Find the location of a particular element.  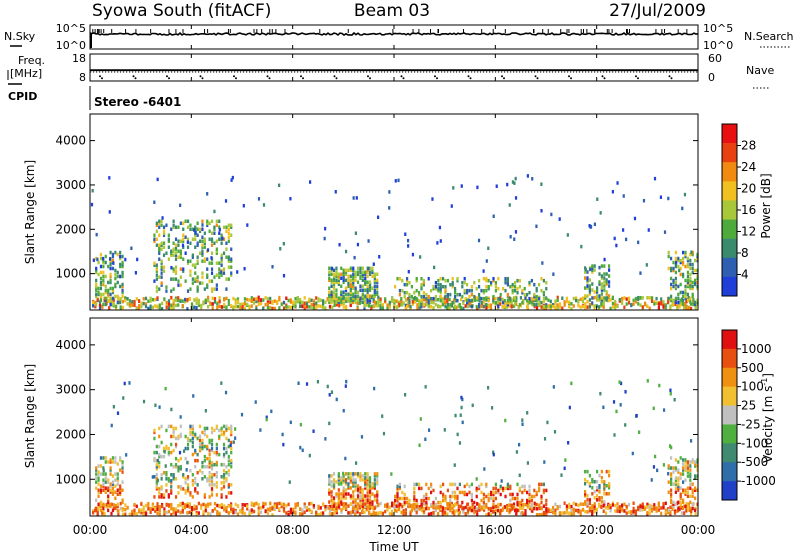

freq-right-tick-top: 60 is located at coordinates (715, 58).